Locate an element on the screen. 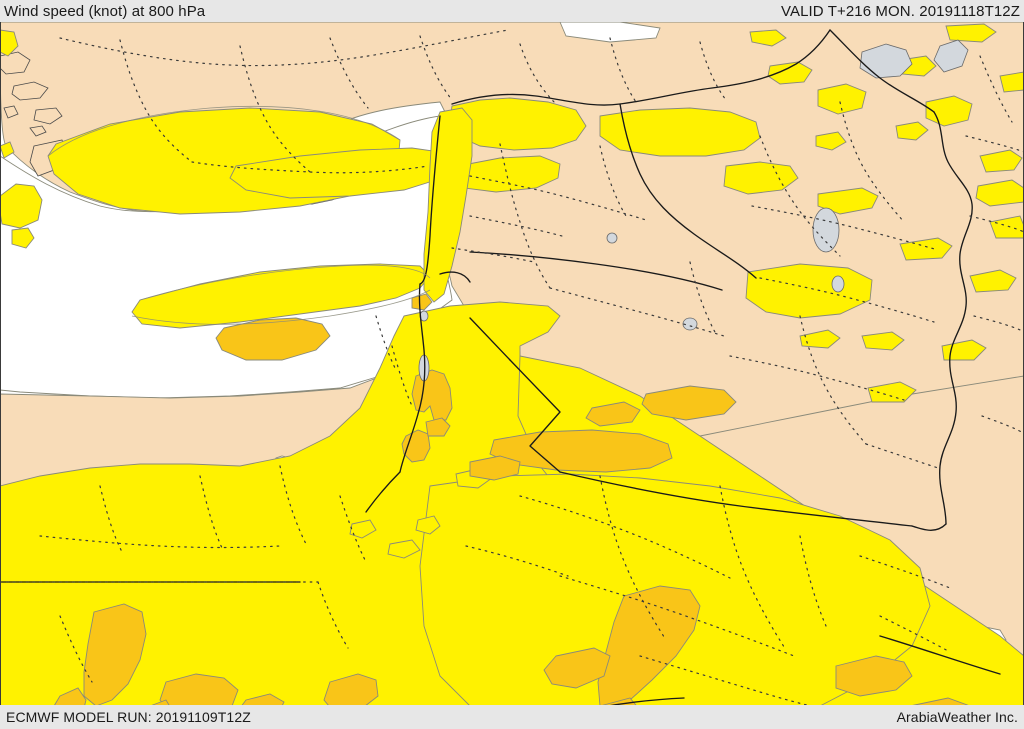 Image resolution: width=1024 pixels, height=729 pixels. border-saudi-uae is located at coordinates (940, 655).